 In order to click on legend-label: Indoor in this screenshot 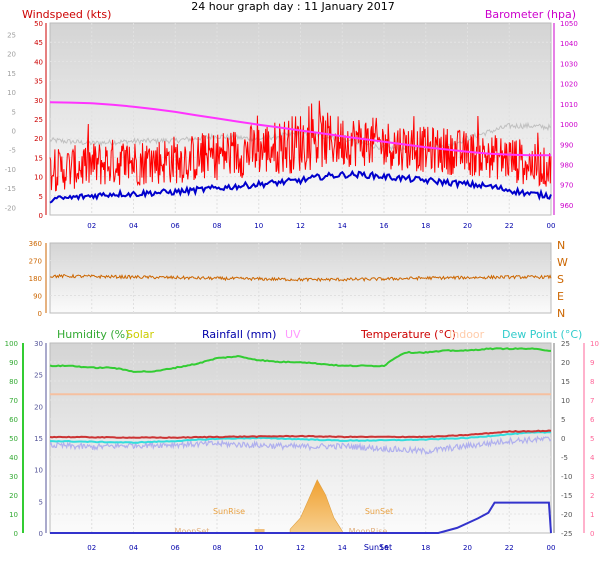, I will do `click(467, 334)`.